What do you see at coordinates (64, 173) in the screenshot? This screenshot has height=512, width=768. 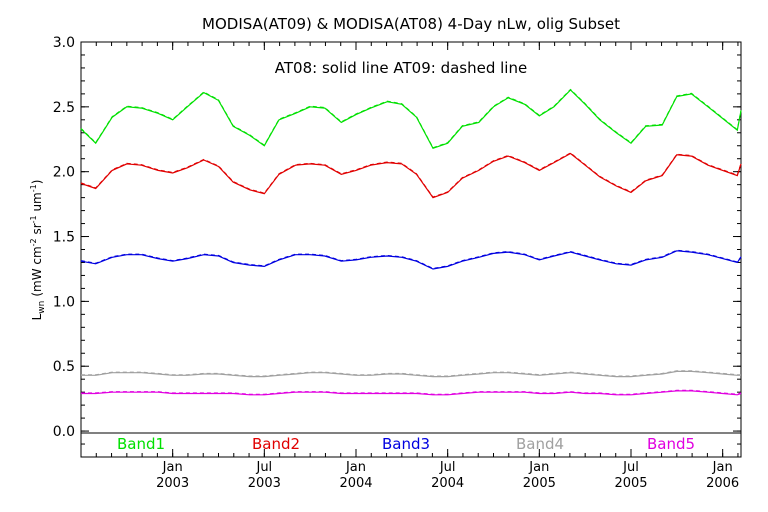 I see `y-tick-label: 2.0` at bounding box center [64, 173].